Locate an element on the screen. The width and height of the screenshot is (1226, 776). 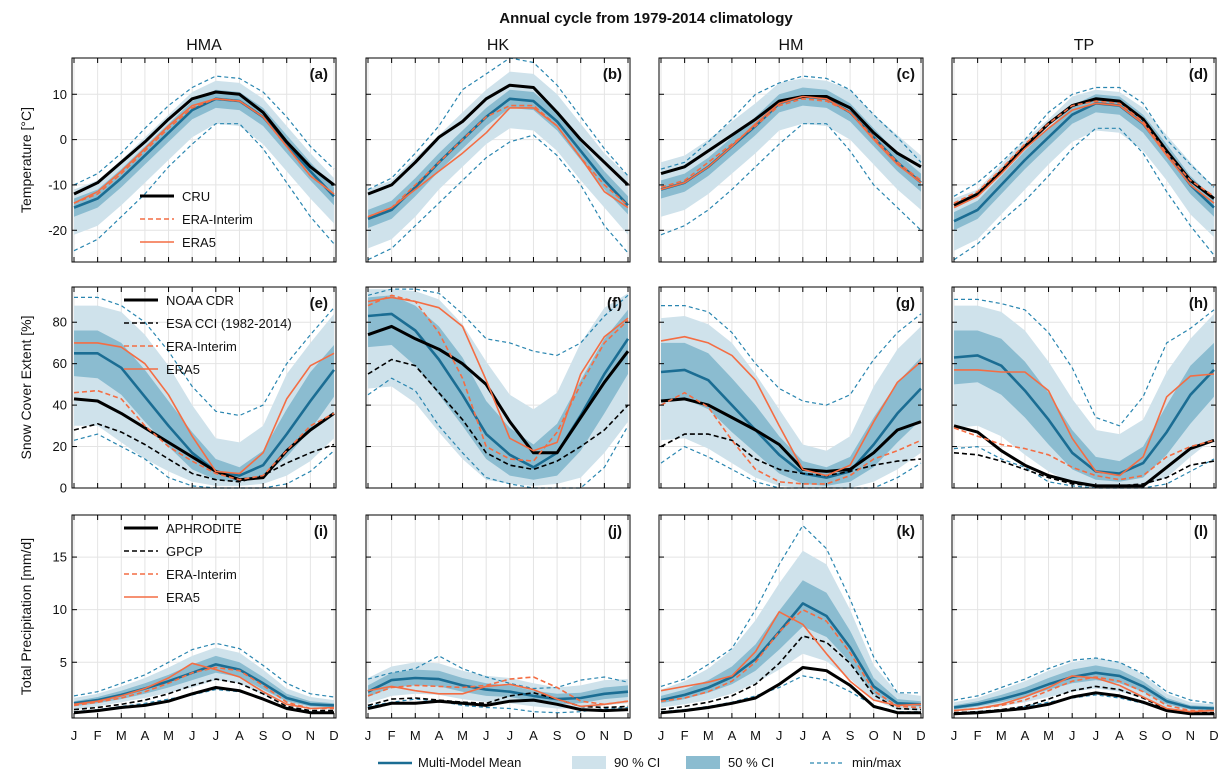
legend-swatch-ci50 is located at coordinates (703, 762).